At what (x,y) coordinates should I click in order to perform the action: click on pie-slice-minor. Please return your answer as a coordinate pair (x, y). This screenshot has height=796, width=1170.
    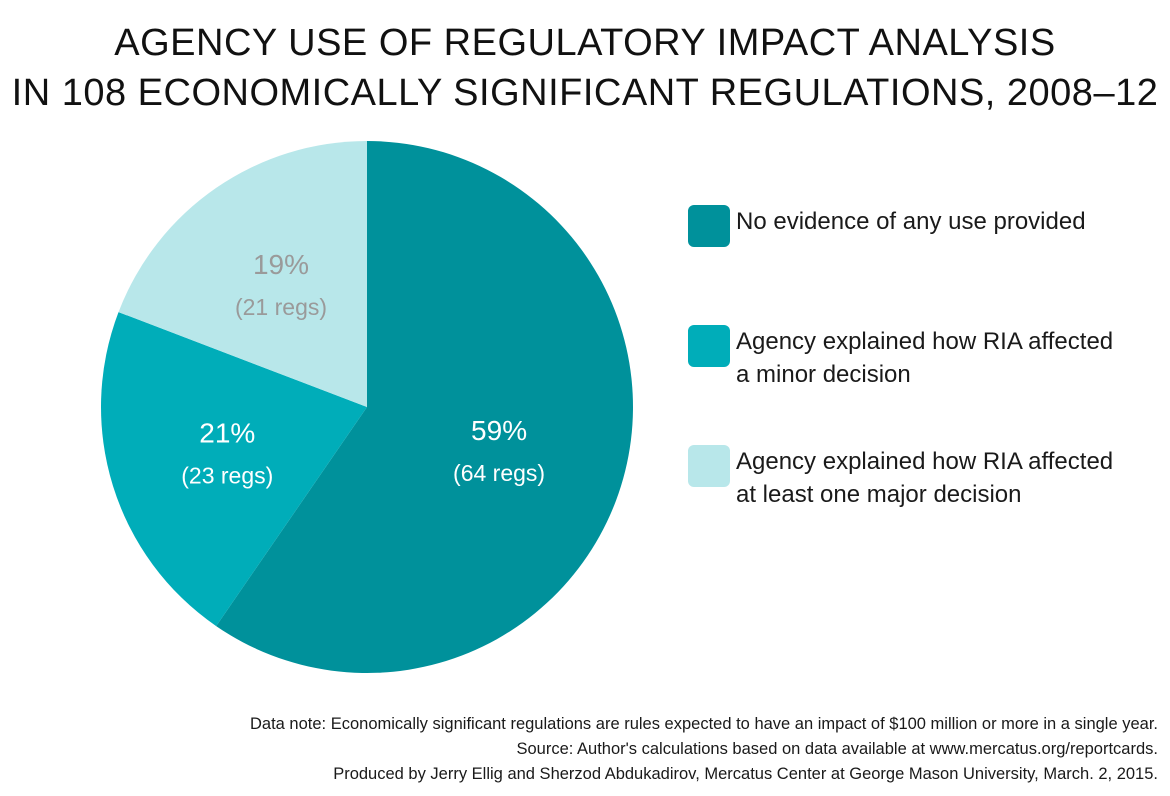
    Looking at the image, I should click on (233, 469).